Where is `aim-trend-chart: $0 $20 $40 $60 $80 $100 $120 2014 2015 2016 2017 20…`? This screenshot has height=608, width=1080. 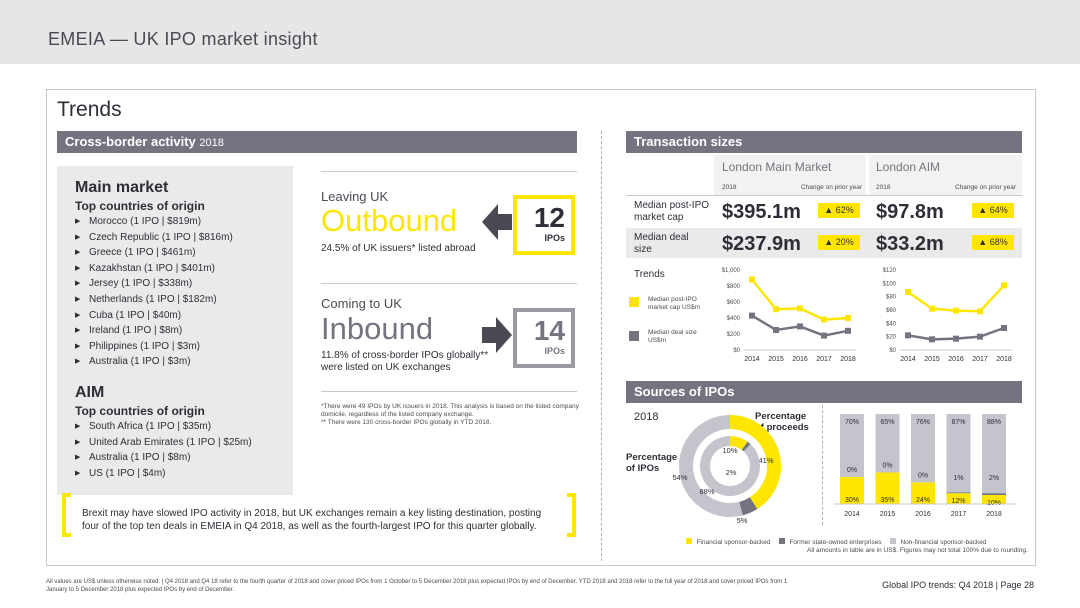
aim-trend-chart: $0 $20 $40 $60 $80 $100 $120 2014 2015 2016 2017 20… is located at coordinates (947, 315).